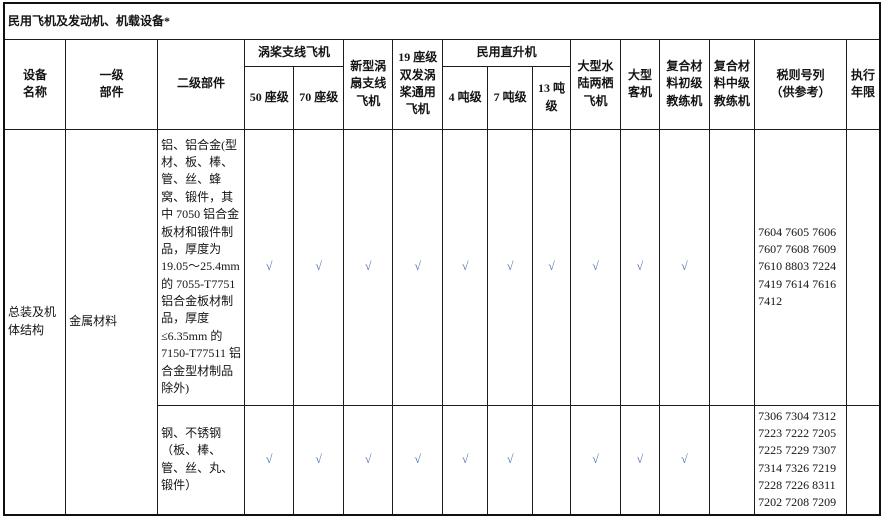 The width and height of the screenshot is (885, 516). What do you see at coordinates (595, 84) in the screenshot?
I see `col-header-large-amphibious: 大型水陆两栖飞机` at bounding box center [595, 84].